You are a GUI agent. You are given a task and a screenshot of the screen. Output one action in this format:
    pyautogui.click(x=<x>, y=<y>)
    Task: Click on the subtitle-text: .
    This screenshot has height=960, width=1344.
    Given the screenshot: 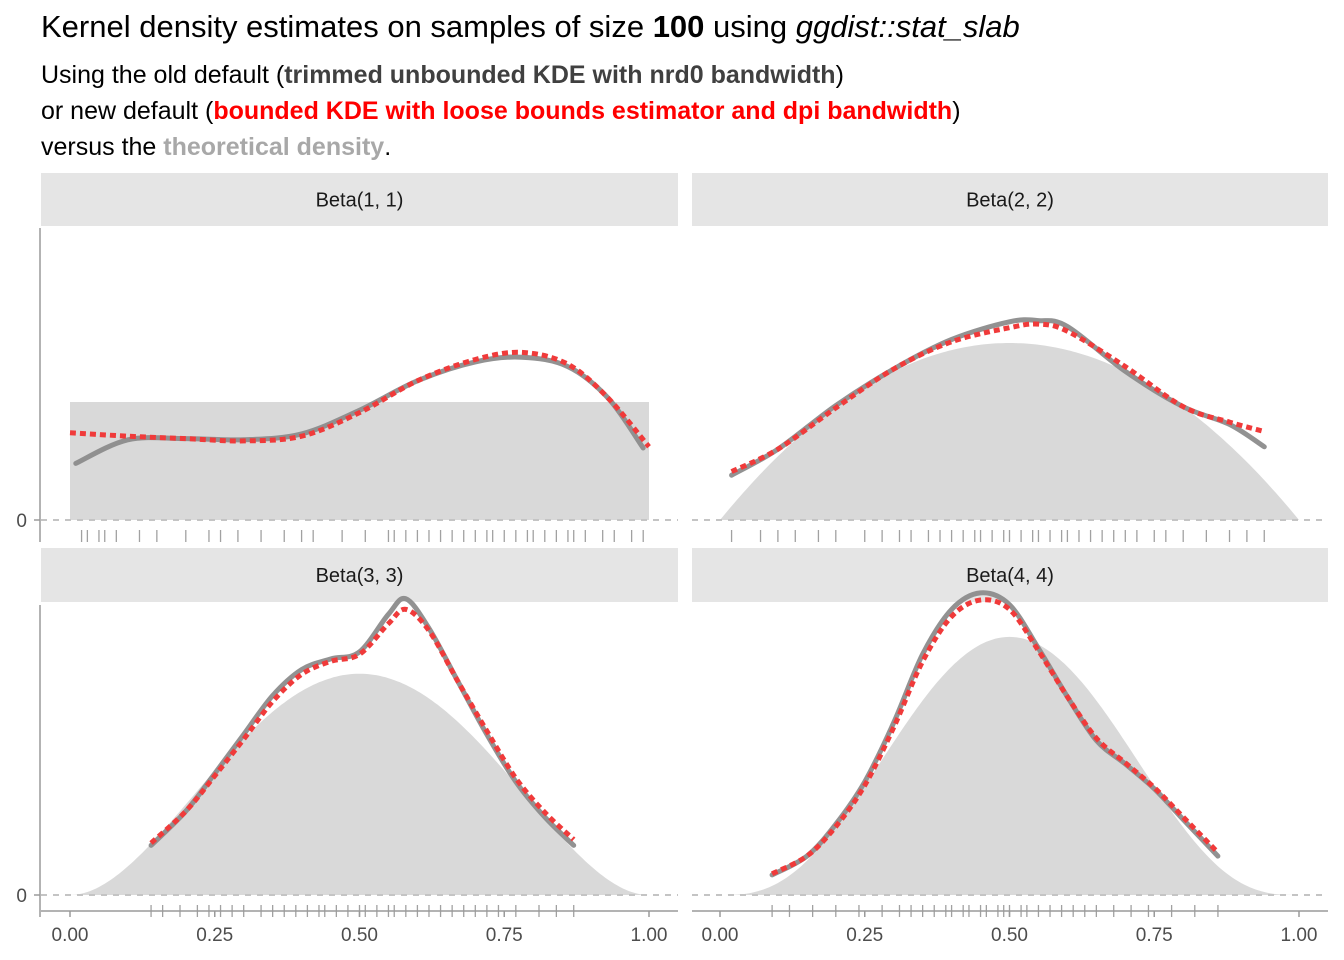 What is the action you would take?
    pyautogui.click(x=388, y=147)
    